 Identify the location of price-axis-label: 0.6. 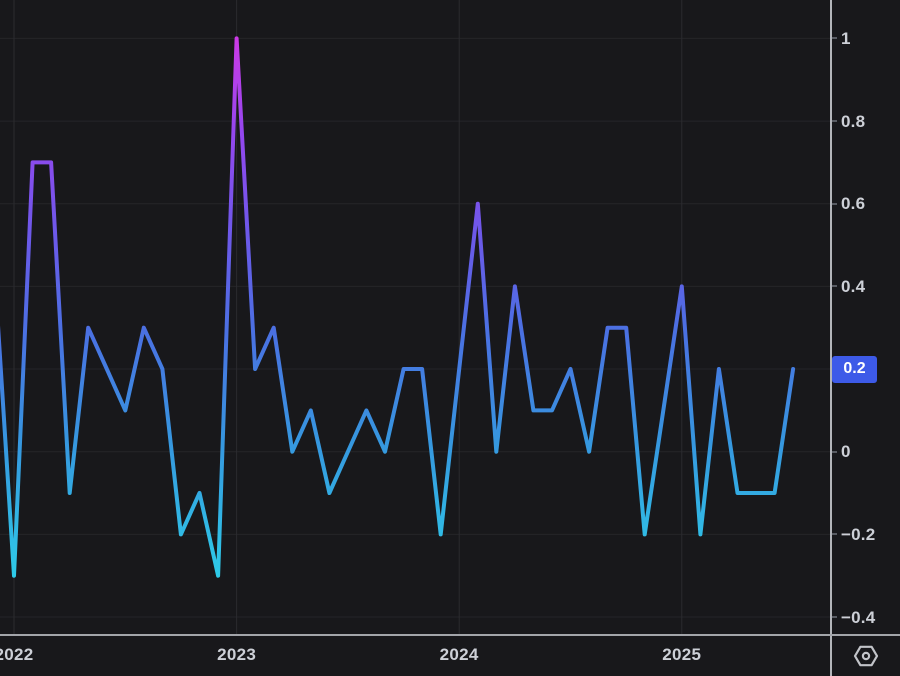
(853, 204).